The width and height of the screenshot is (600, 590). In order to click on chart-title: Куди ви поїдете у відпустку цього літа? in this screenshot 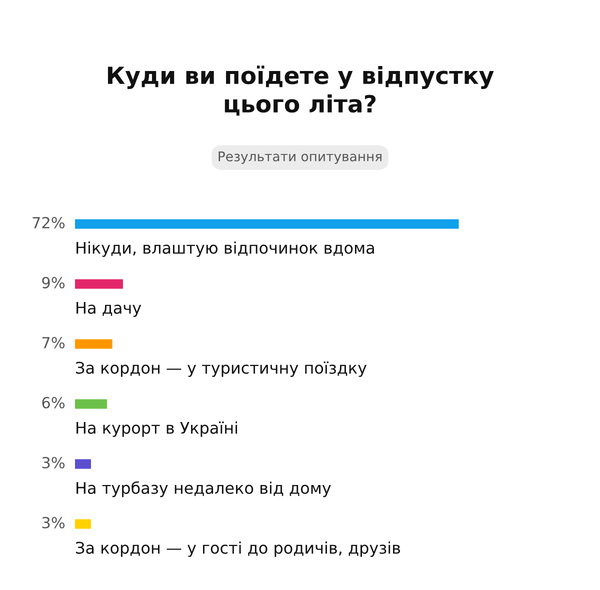, I will do `click(301, 91)`.